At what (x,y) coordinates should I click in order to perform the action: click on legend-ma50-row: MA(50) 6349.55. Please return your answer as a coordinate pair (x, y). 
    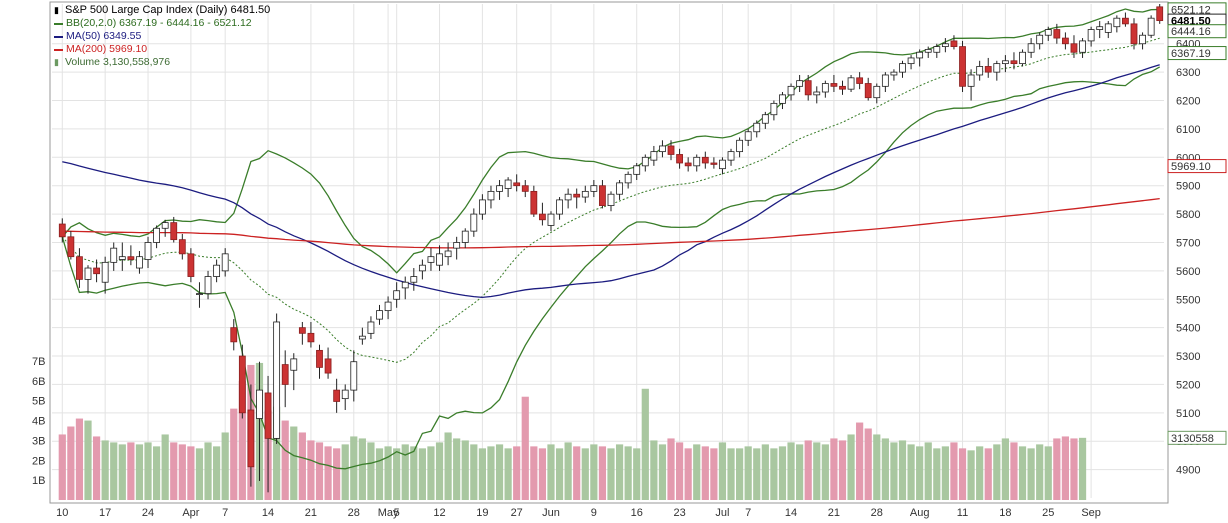
    Looking at the image, I should click on (162, 36).